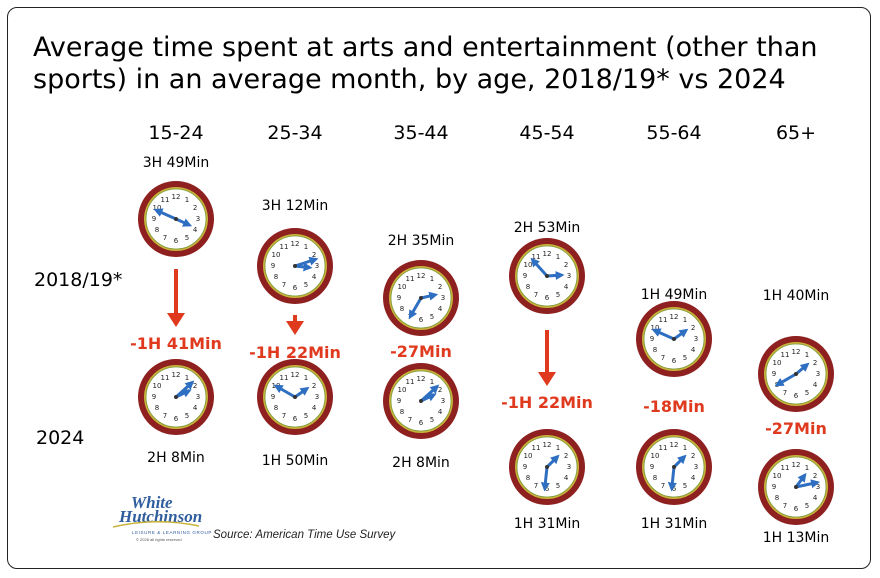 This screenshot has height=578, width=880. Describe the element at coordinates (420, 133) in the screenshot. I see `age-label: 35-44` at that location.